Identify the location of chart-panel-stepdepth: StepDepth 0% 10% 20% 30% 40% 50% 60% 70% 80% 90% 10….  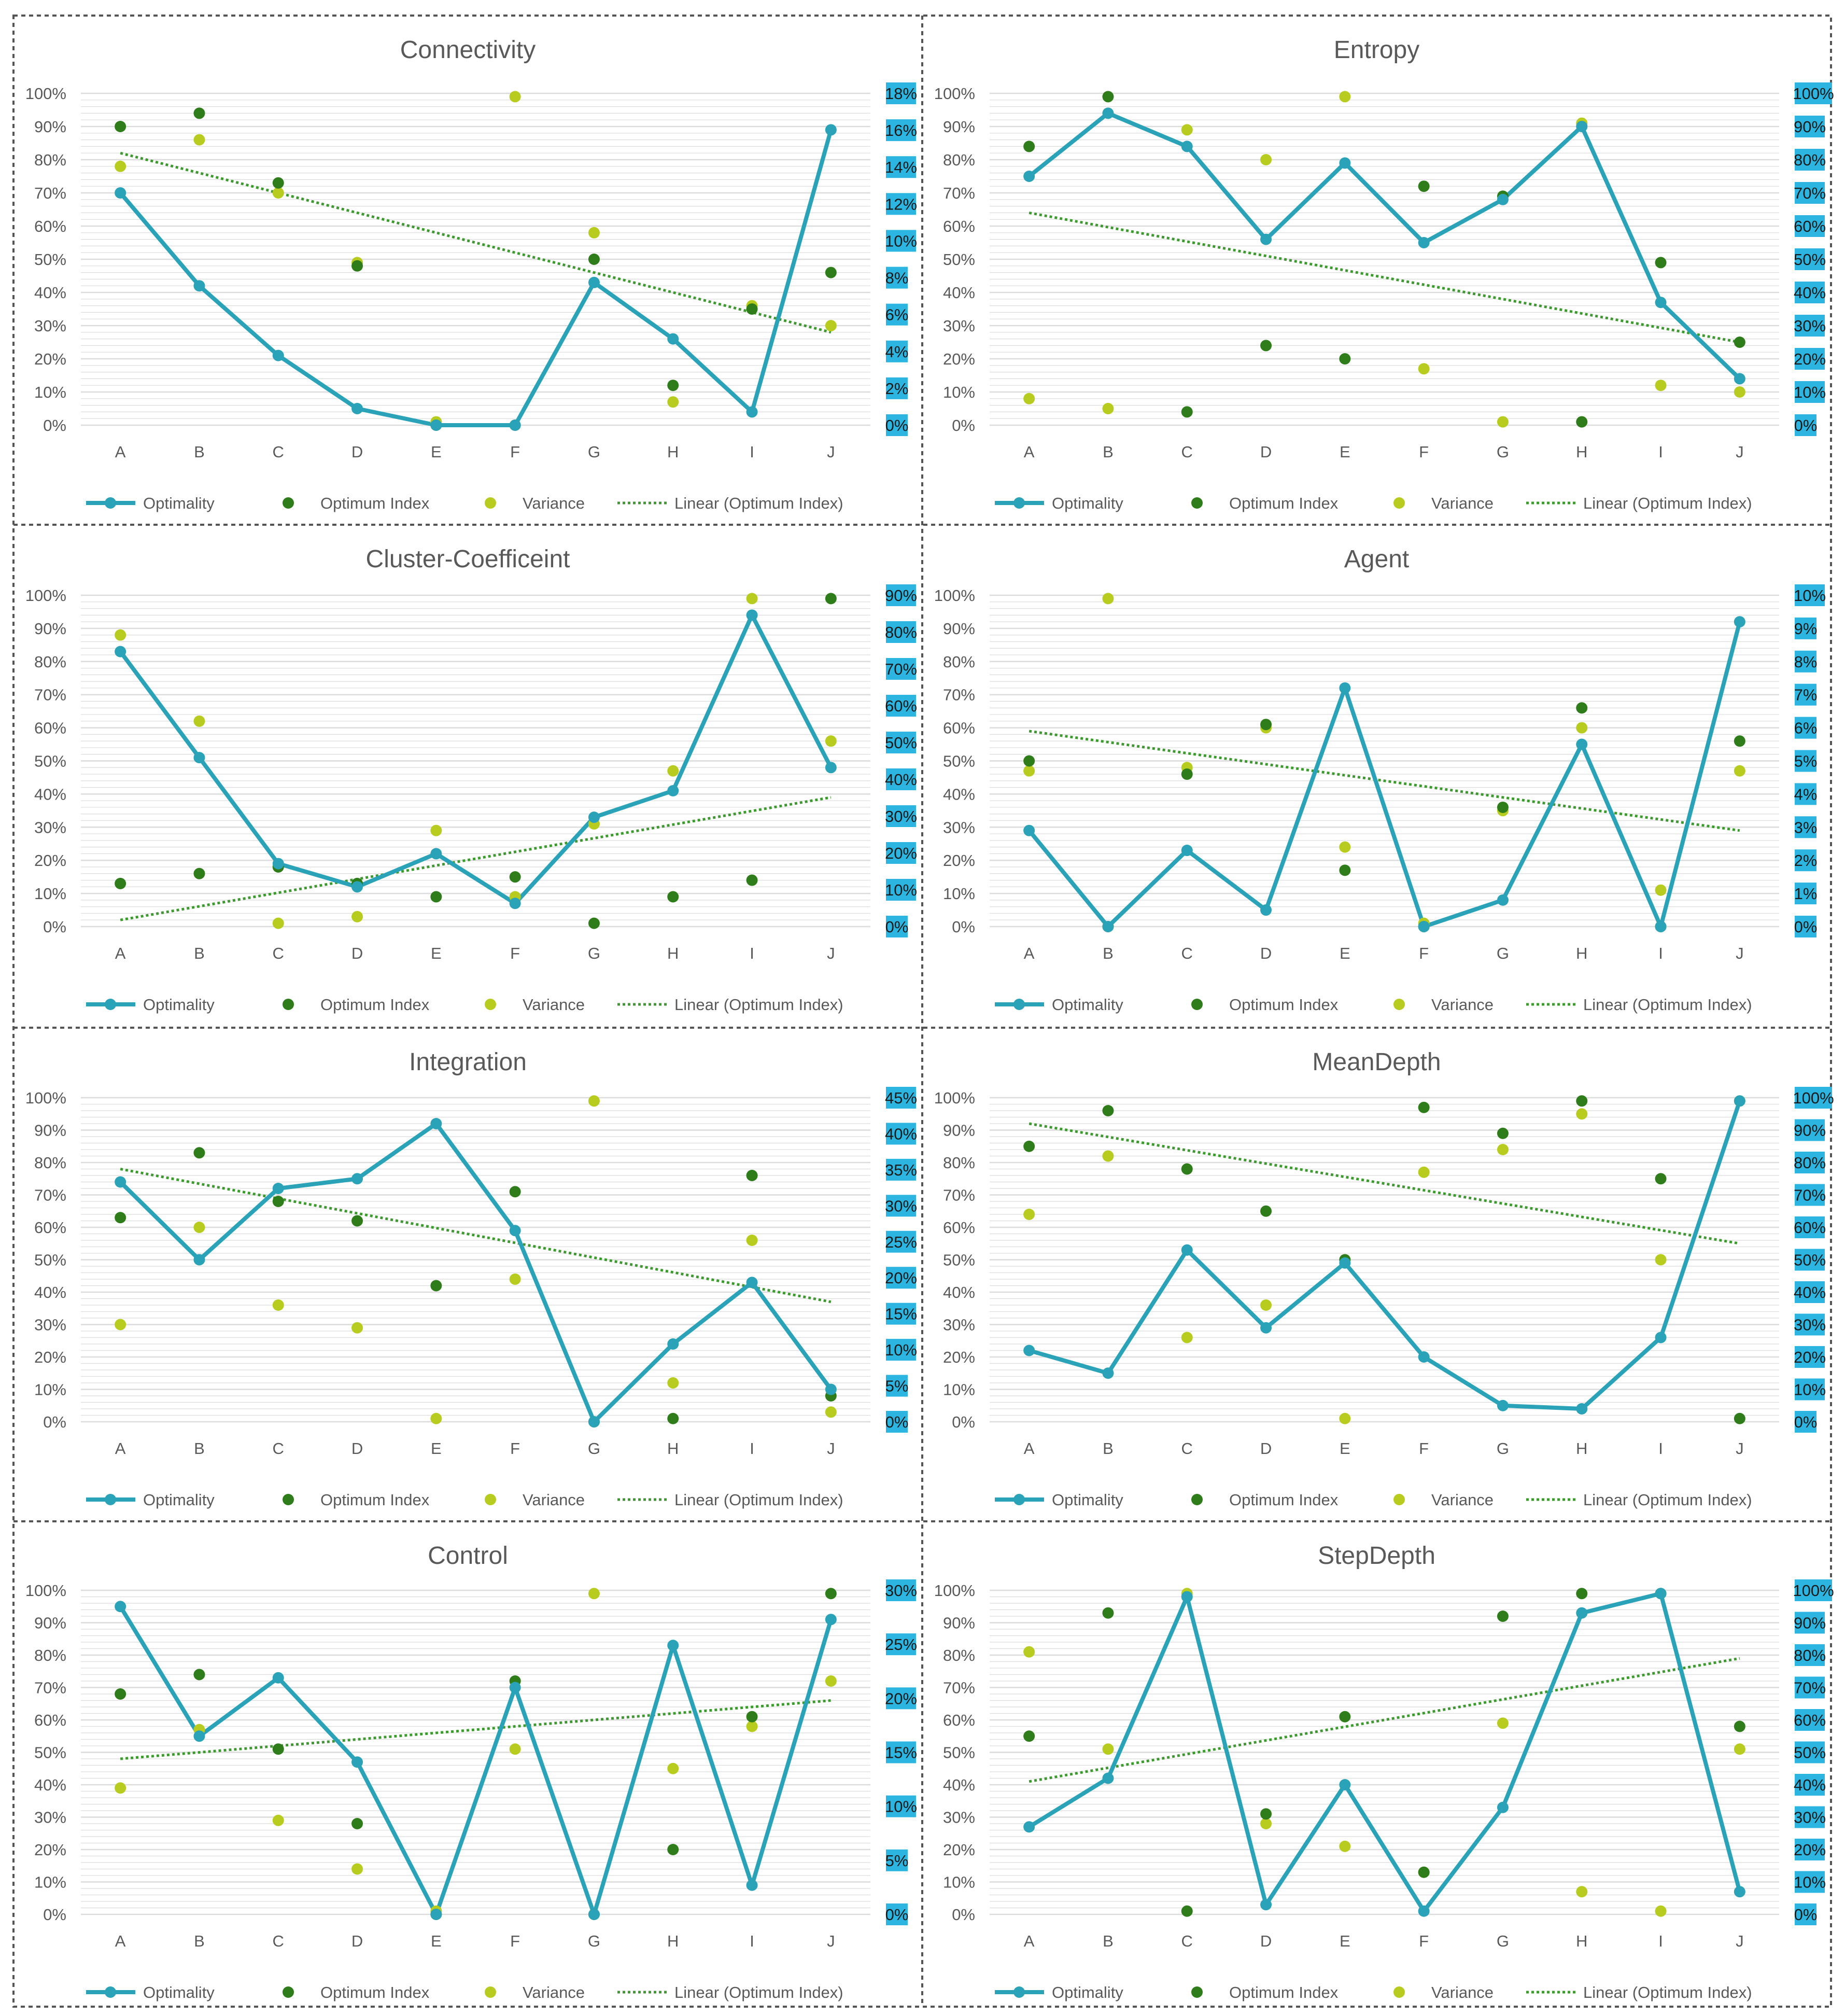
(1384, 1771).